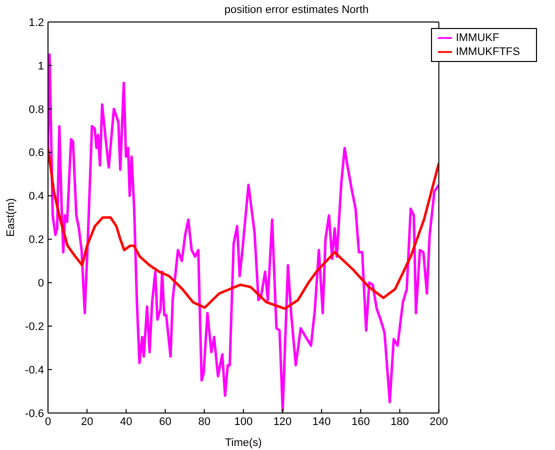 The image size is (555, 450). What do you see at coordinates (243, 443) in the screenshot?
I see `x-axis-title: Time(s)` at bounding box center [243, 443].